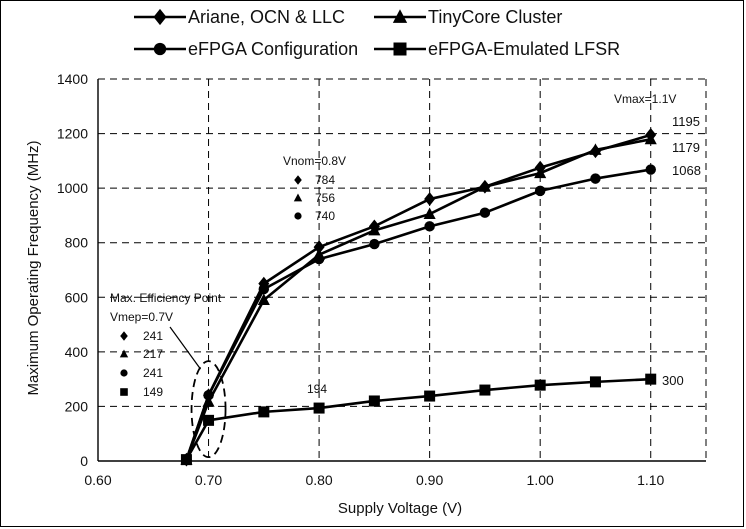 The image size is (746, 529). I want to click on y-tick-label: 0, so click(84, 461).